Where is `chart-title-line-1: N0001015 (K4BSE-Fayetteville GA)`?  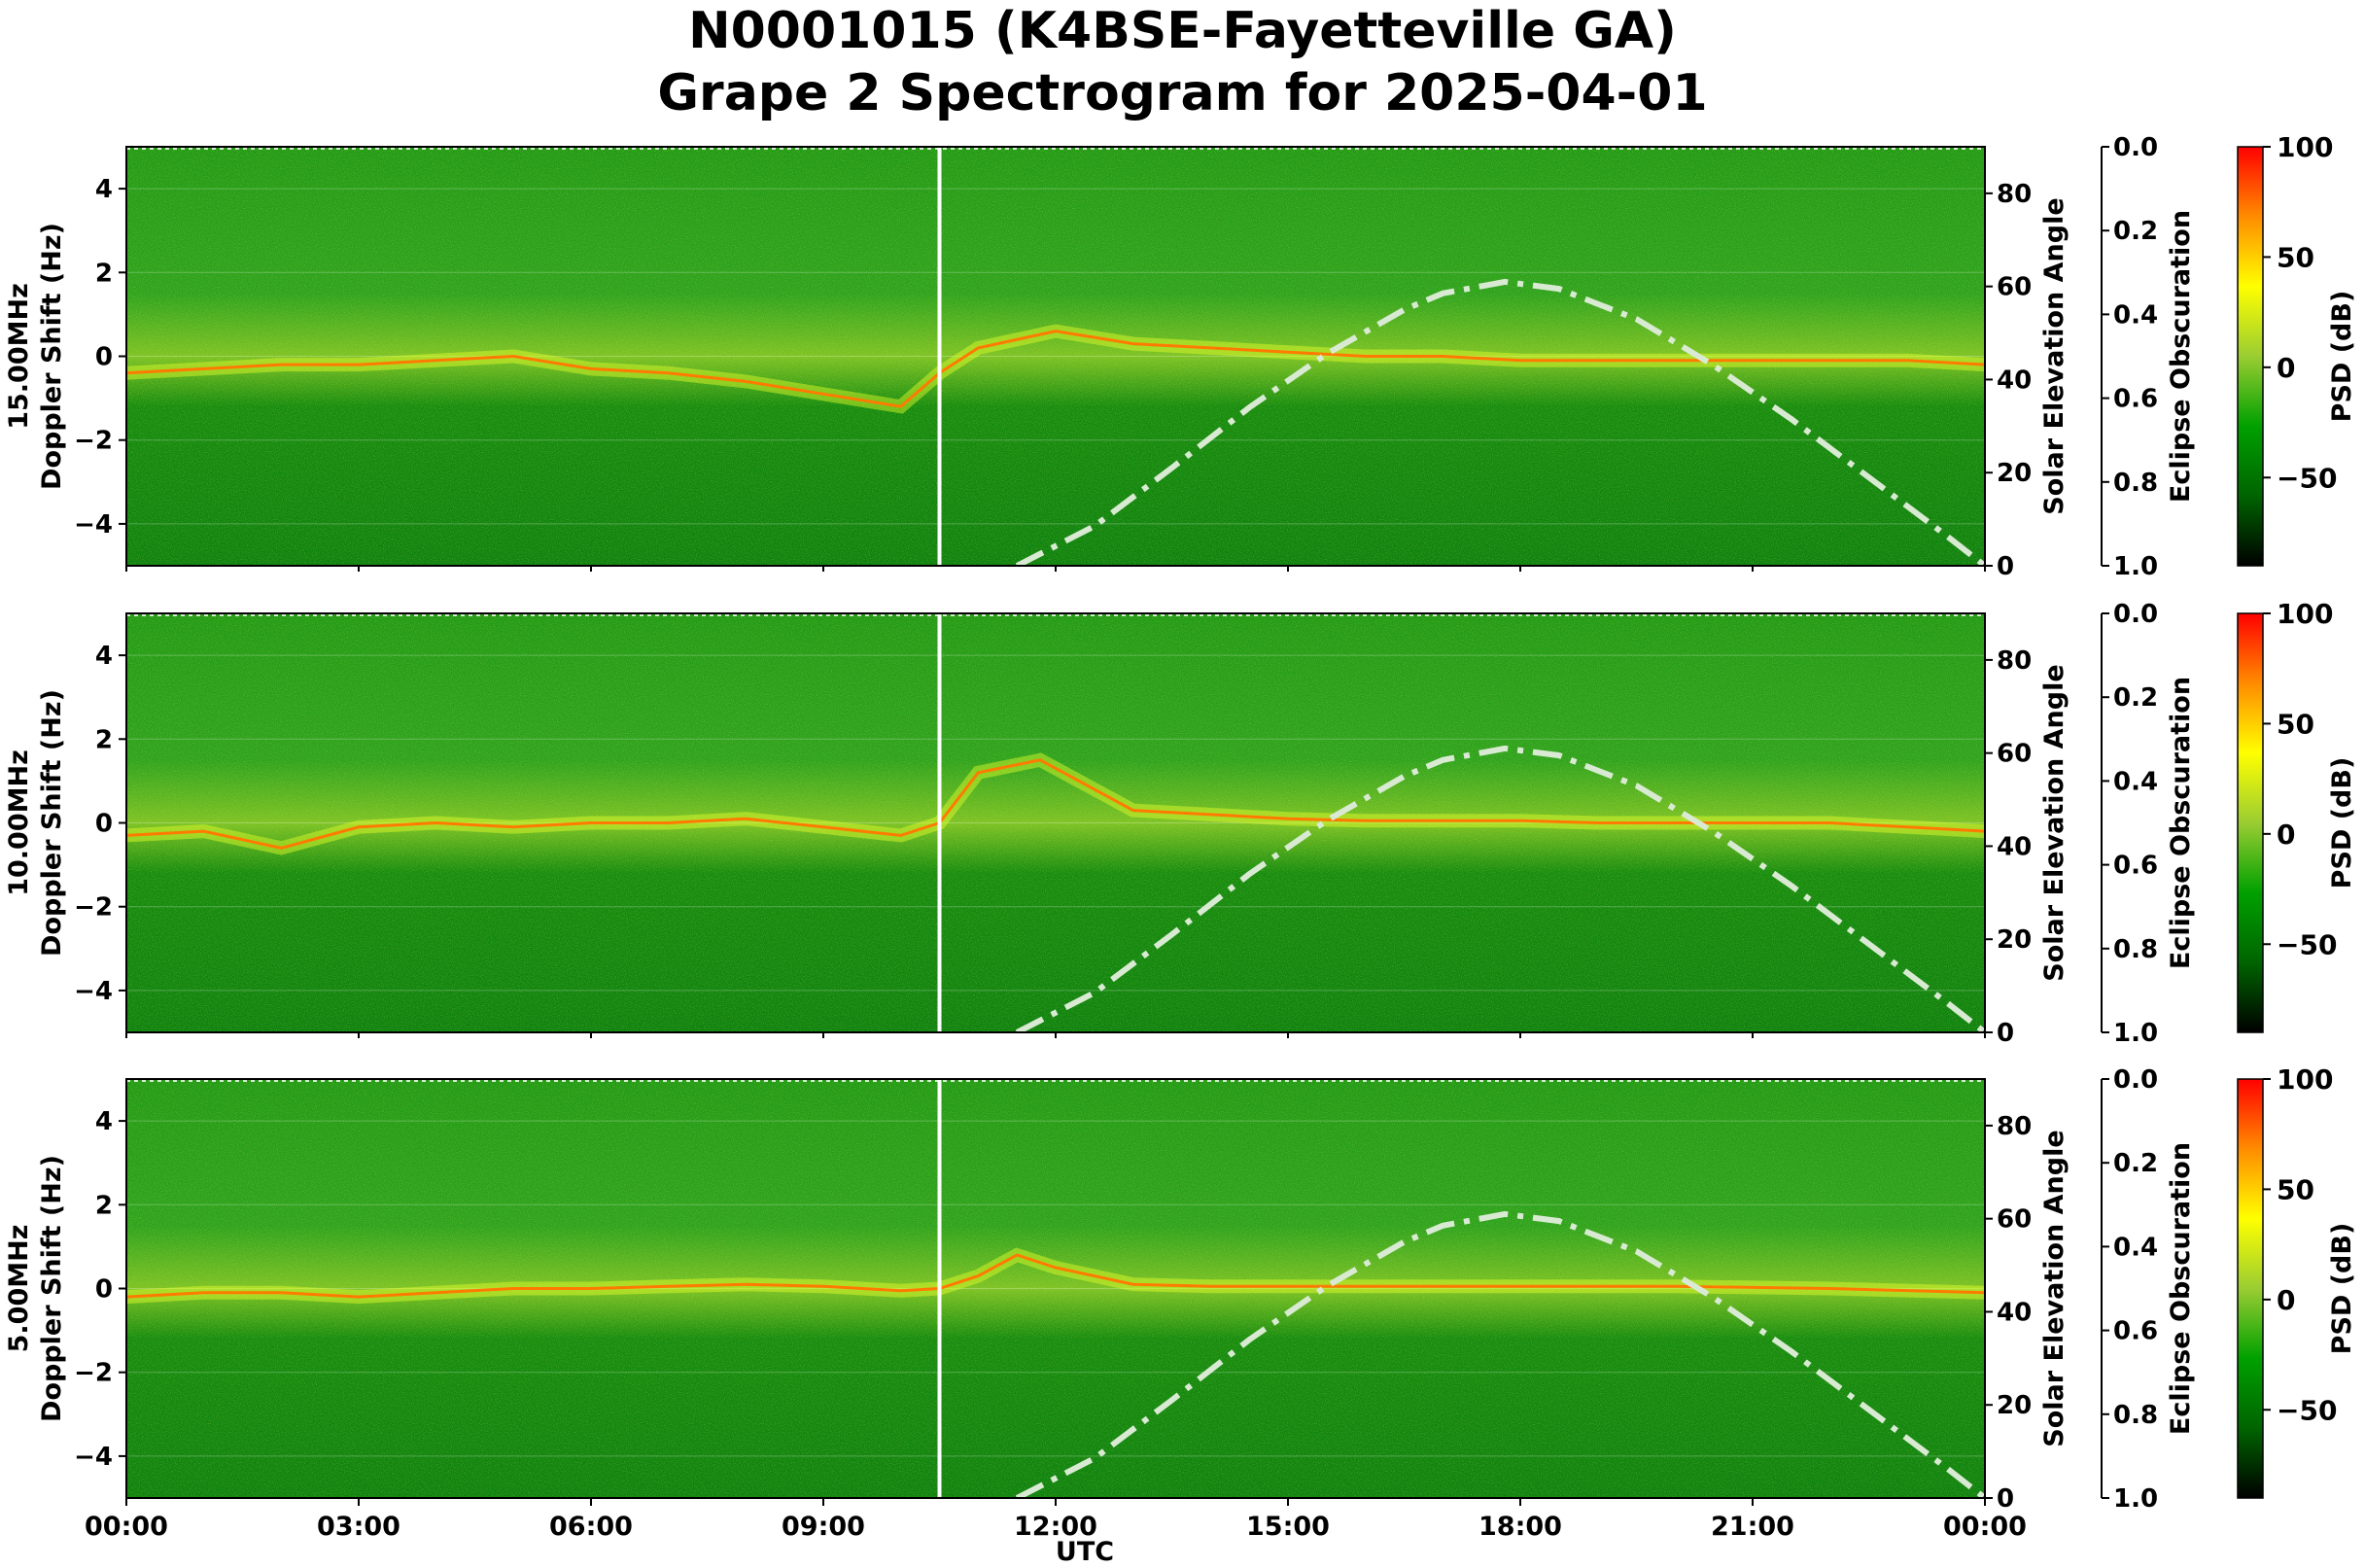 chart-title-line-1: N0001015 (K4BSE-Fayetteville GA) is located at coordinates (1182, 31).